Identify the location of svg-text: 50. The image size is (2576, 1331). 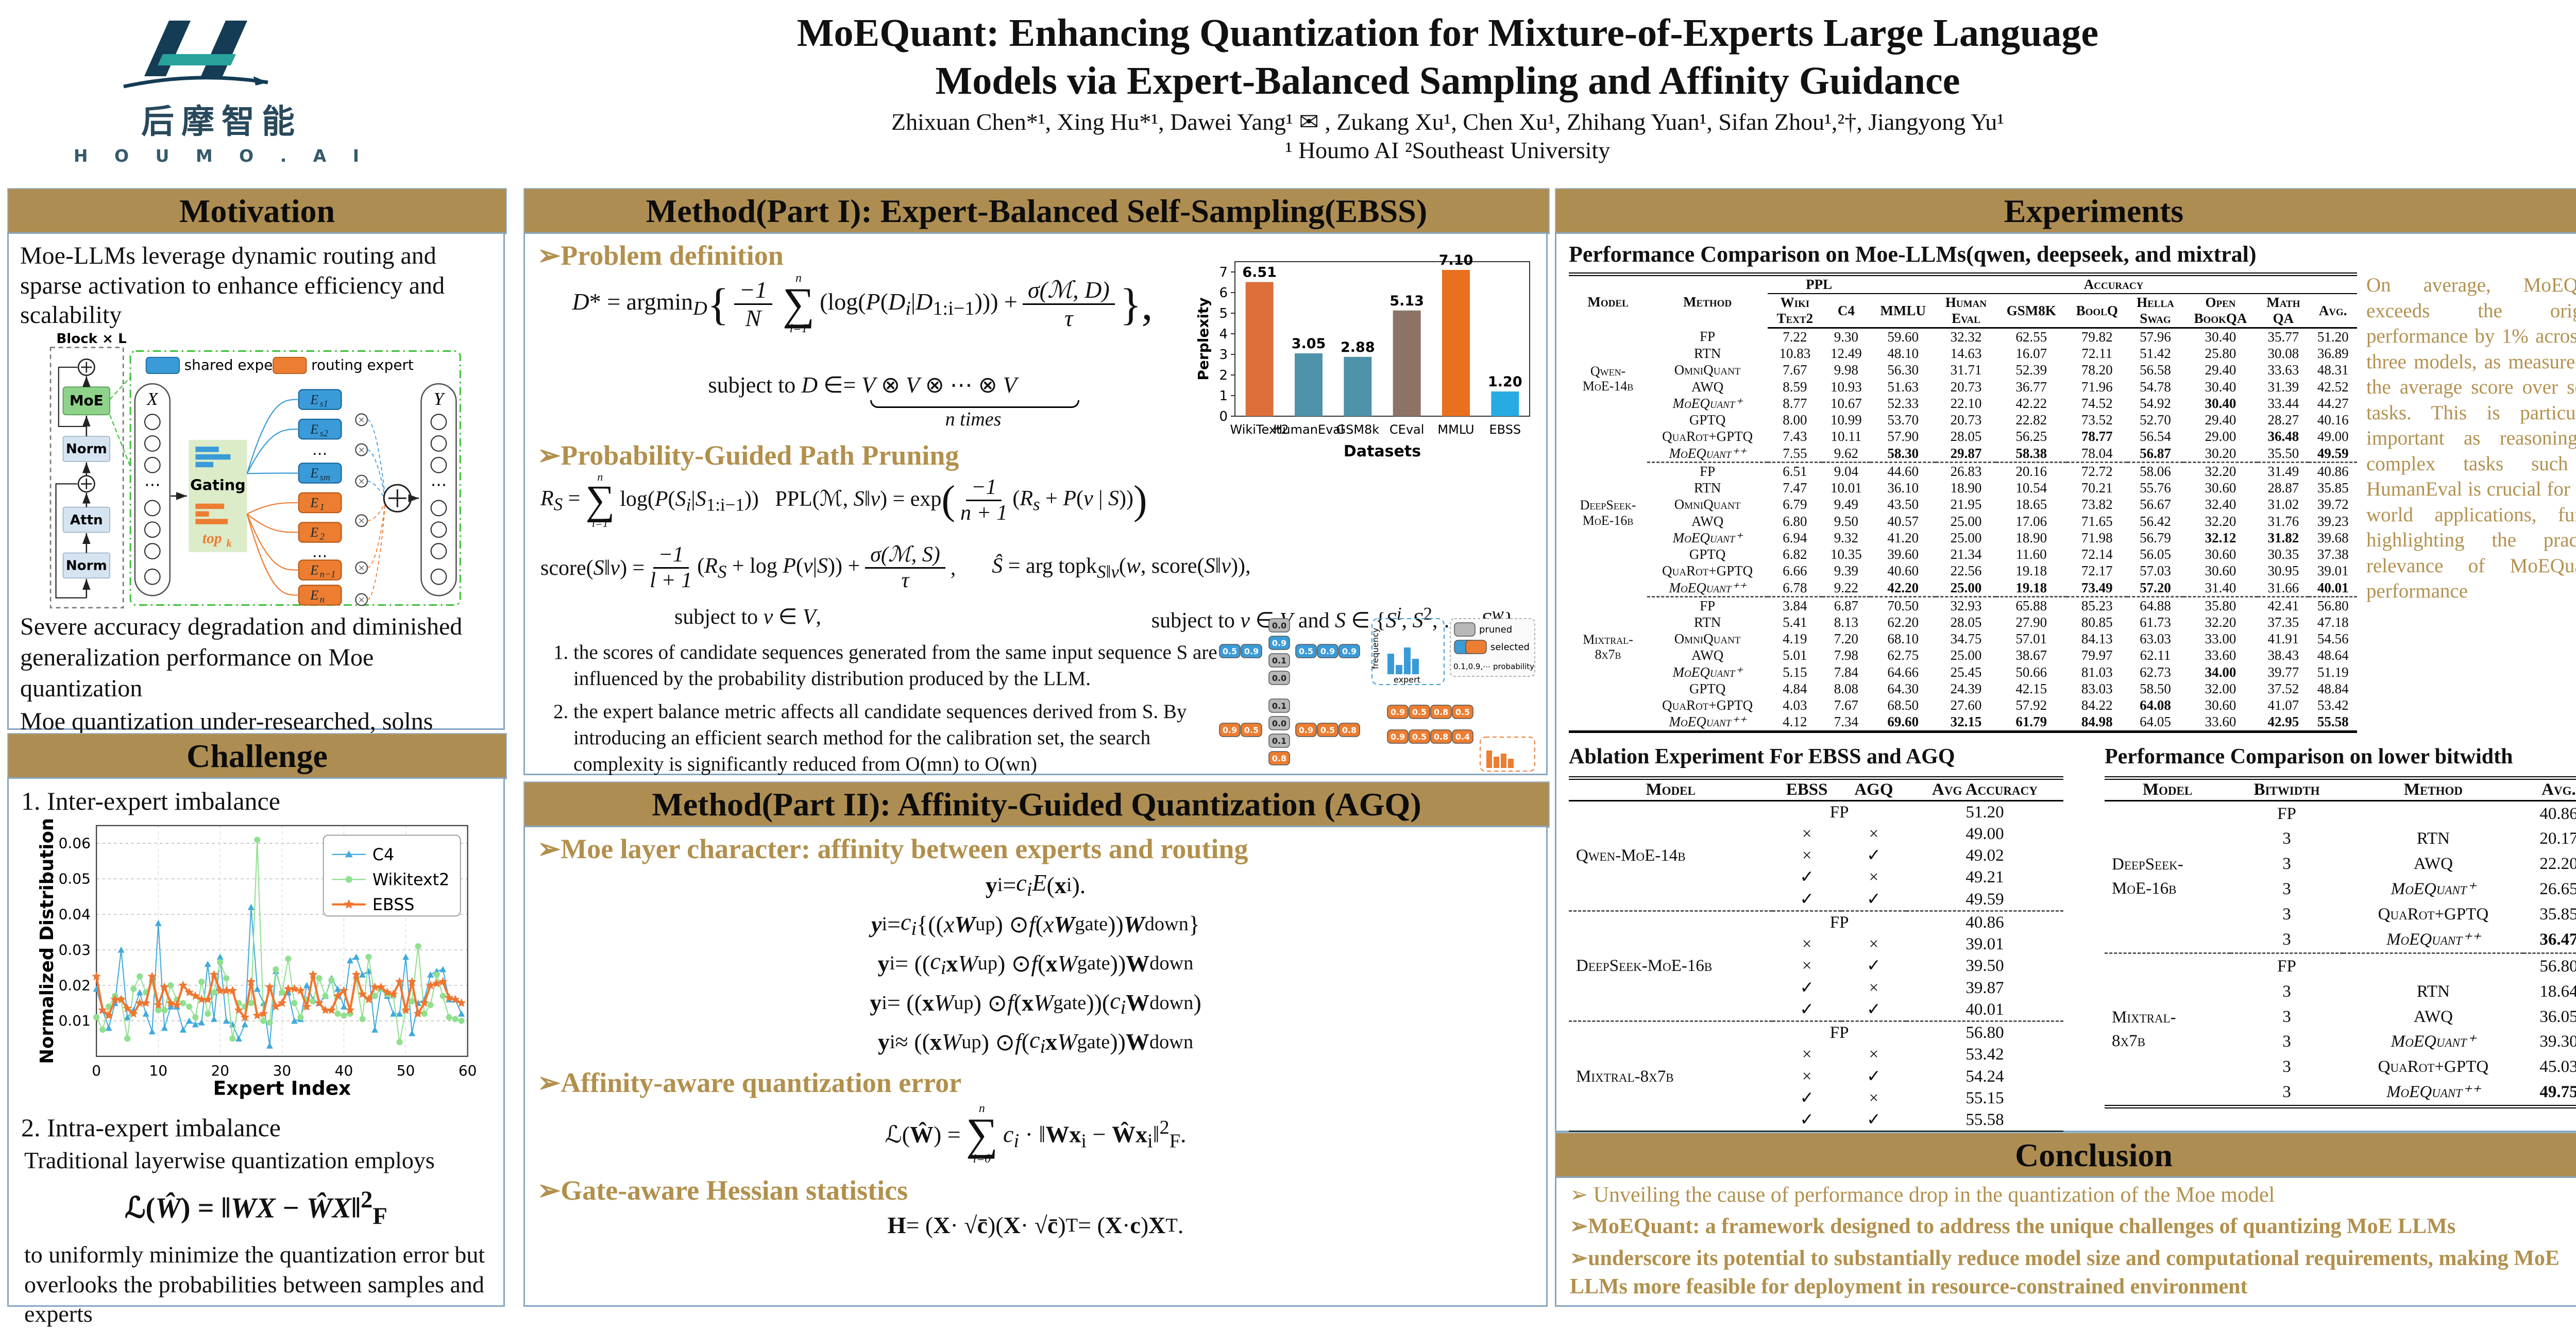
(406, 1070).